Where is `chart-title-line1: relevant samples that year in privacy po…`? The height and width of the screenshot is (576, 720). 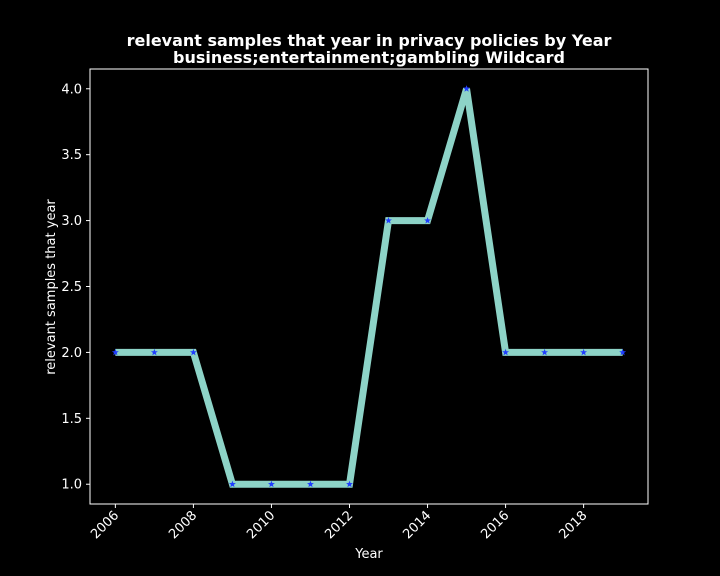 chart-title-line1: relevant samples that year in privacy po… is located at coordinates (369, 40).